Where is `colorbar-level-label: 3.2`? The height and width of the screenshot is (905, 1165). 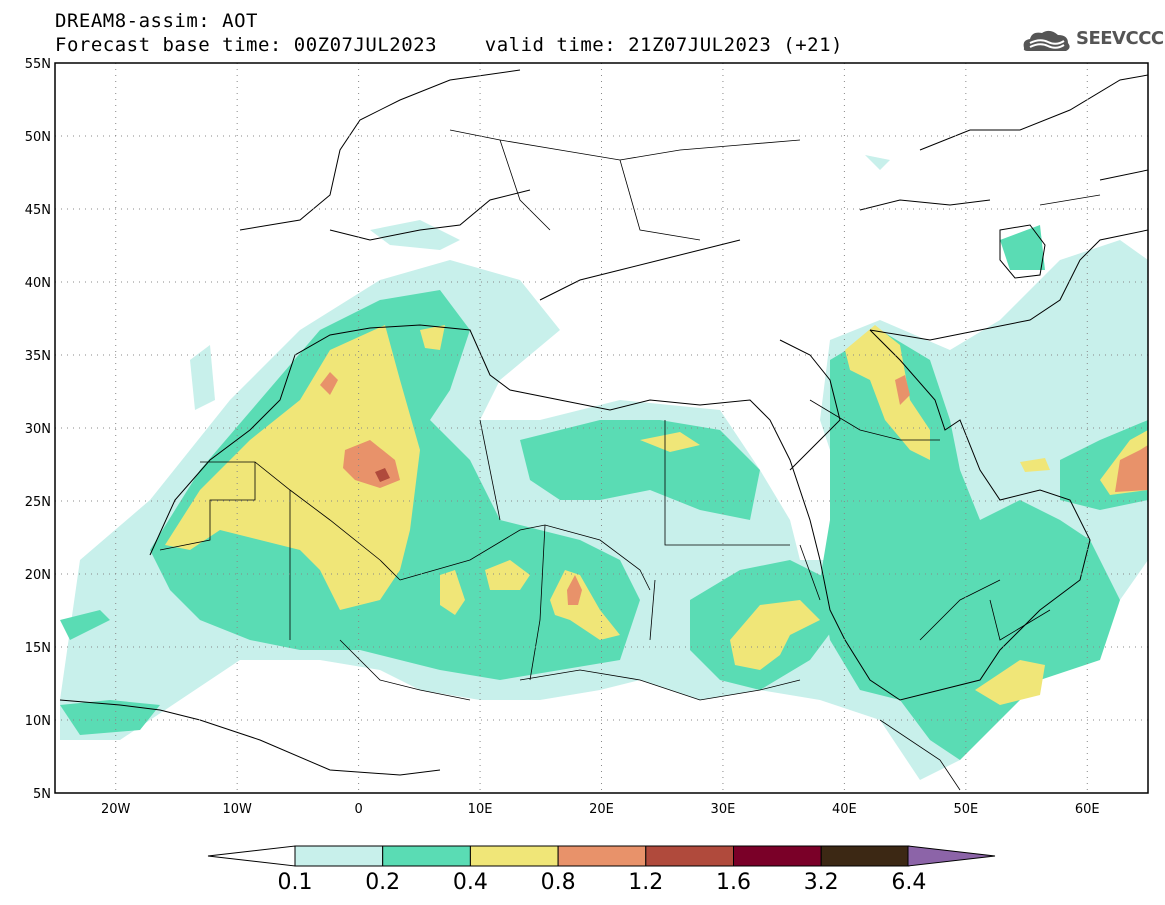
colorbar-level-label: 3.2 is located at coordinates (821, 882).